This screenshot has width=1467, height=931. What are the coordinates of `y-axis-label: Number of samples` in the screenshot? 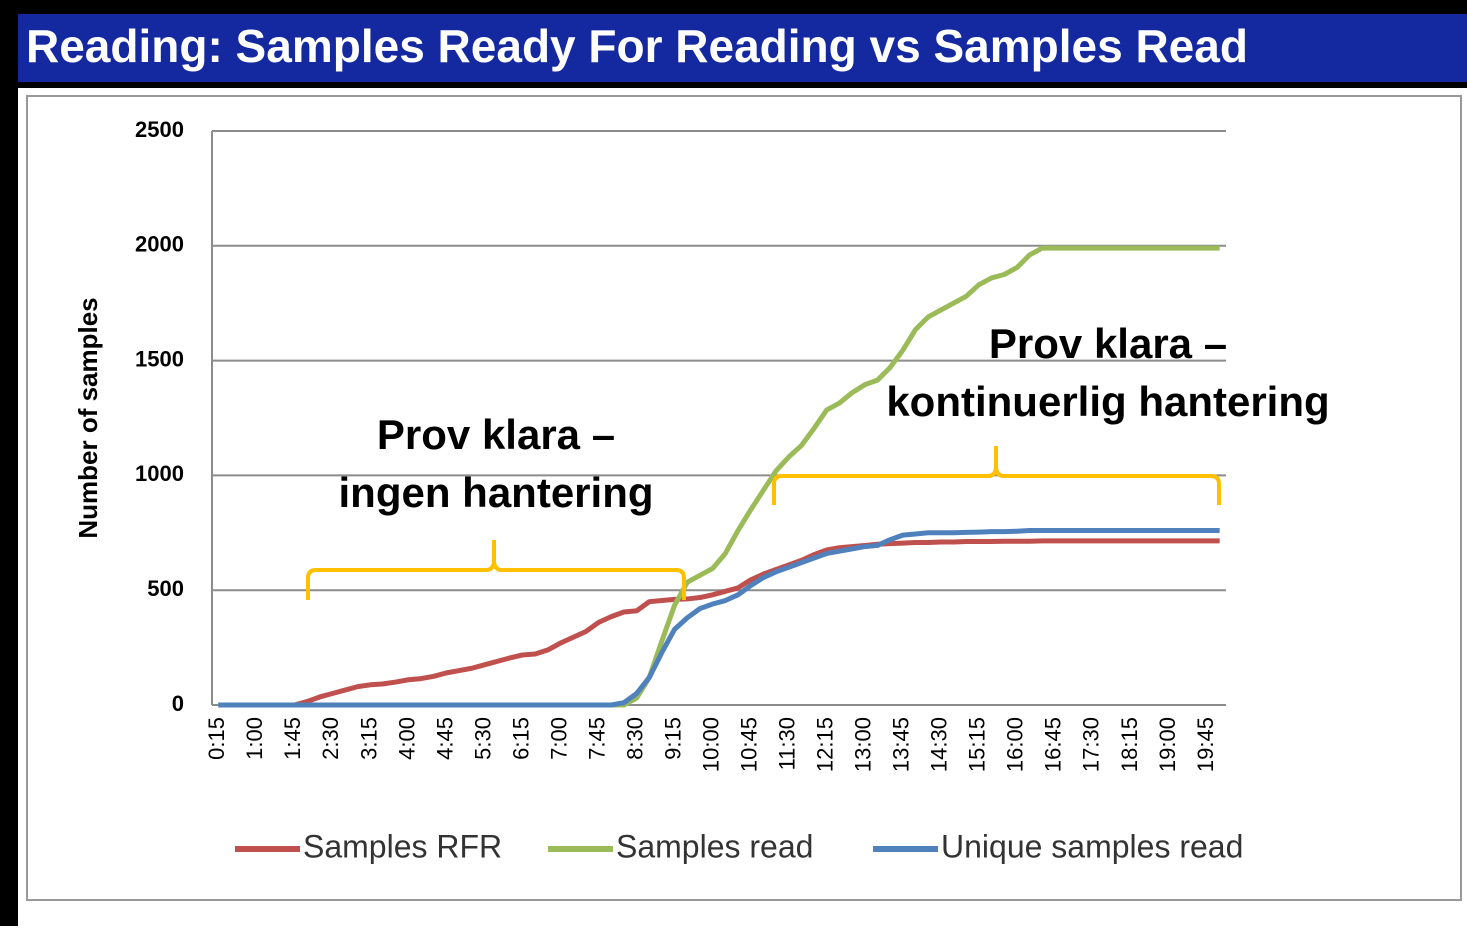 It's located at (88, 417).